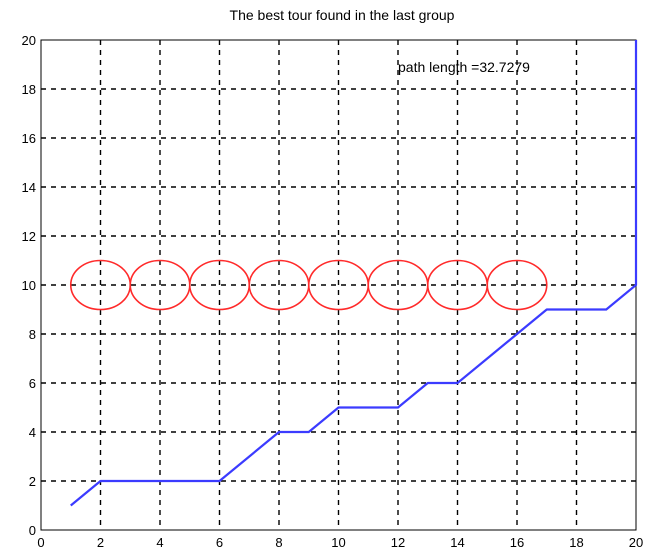  I want to click on path-length-annotation: path length =32.7279, so click(464, 67).